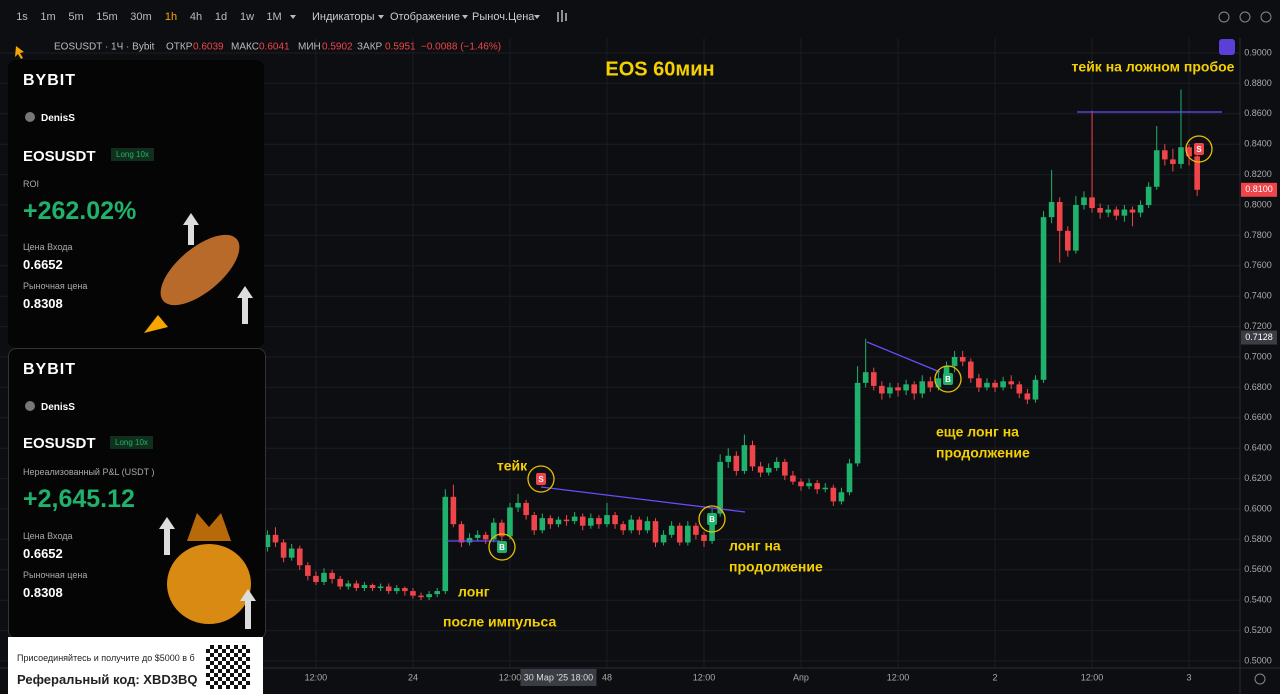  What do you see at coordinates (55, 575) in the screenshot?
I see `market-label: Рыночная цена` at bounding box center [55, 575].